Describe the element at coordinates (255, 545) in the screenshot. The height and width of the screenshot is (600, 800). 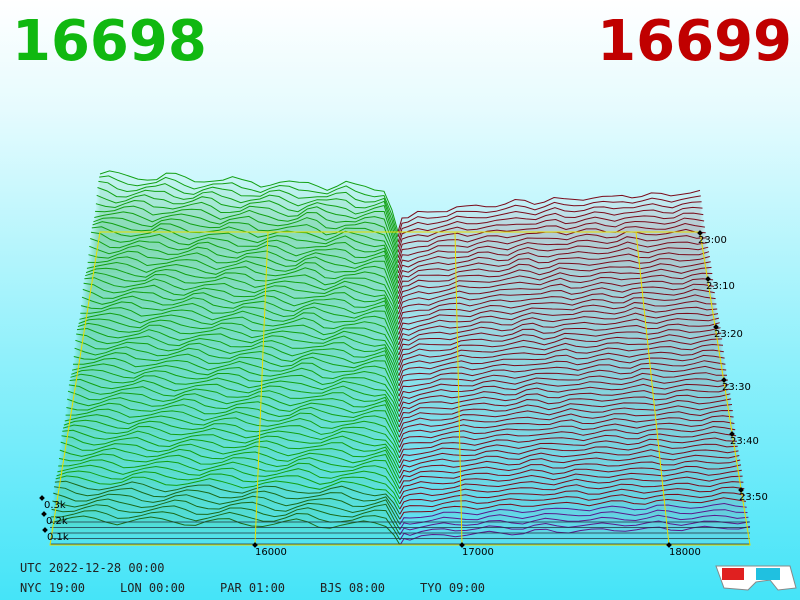
I see `price-tick` at that location.